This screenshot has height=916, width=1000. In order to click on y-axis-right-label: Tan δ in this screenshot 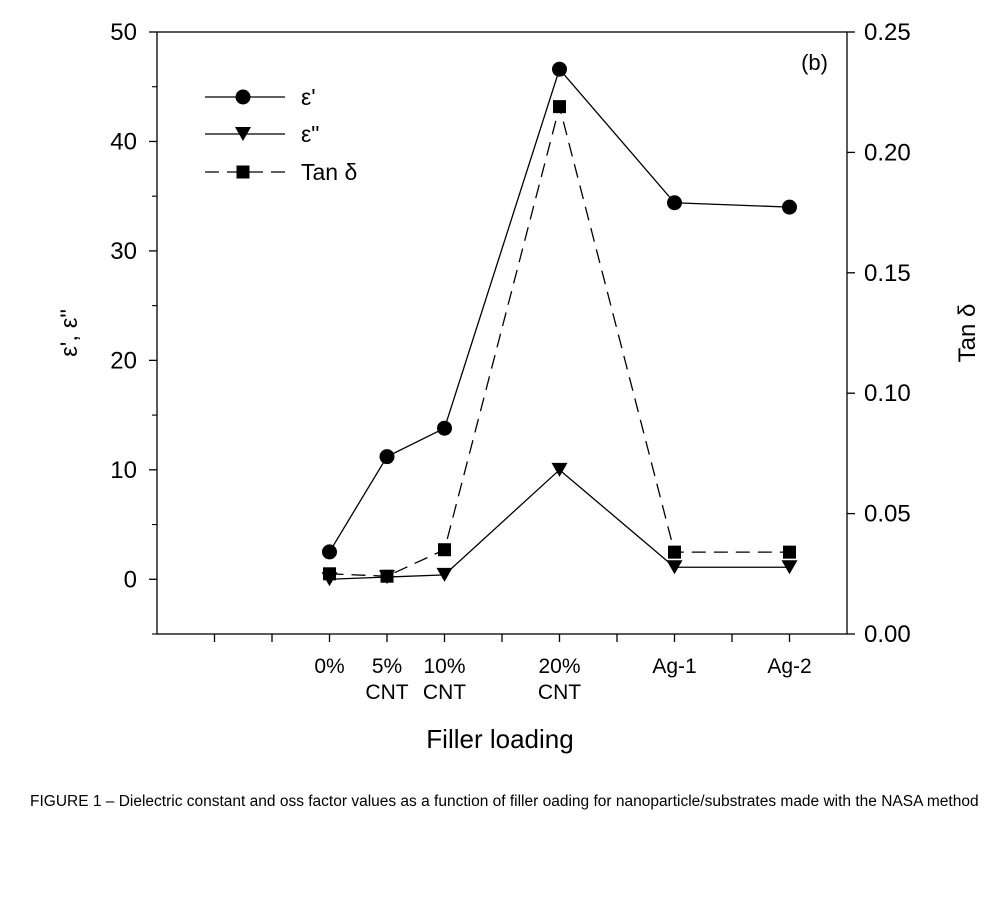, I will do `click(967, 333)`.